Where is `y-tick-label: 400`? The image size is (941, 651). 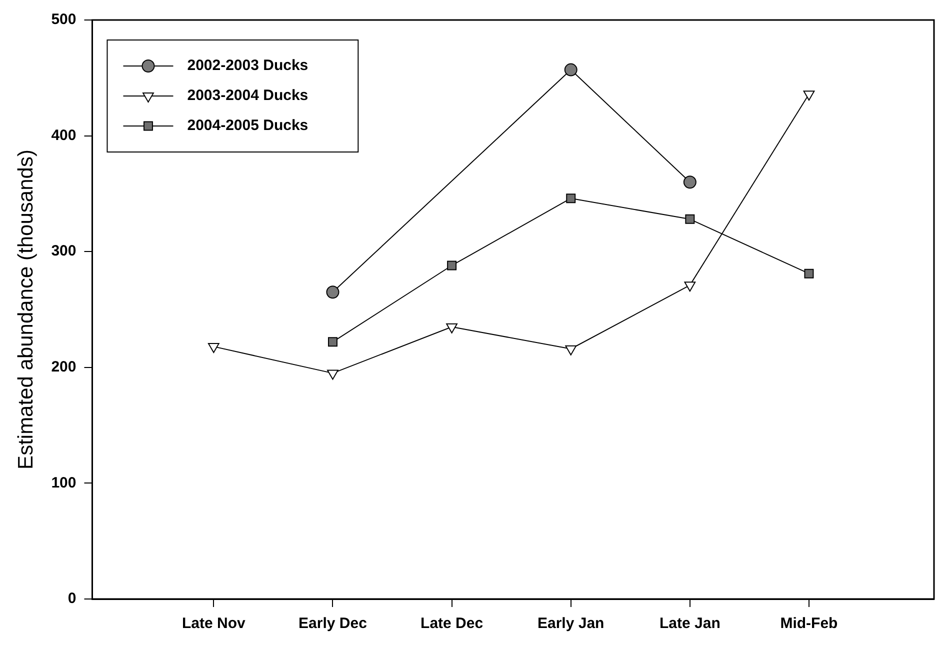
y-tick-label: 400 is located at coordinates (63, 135).